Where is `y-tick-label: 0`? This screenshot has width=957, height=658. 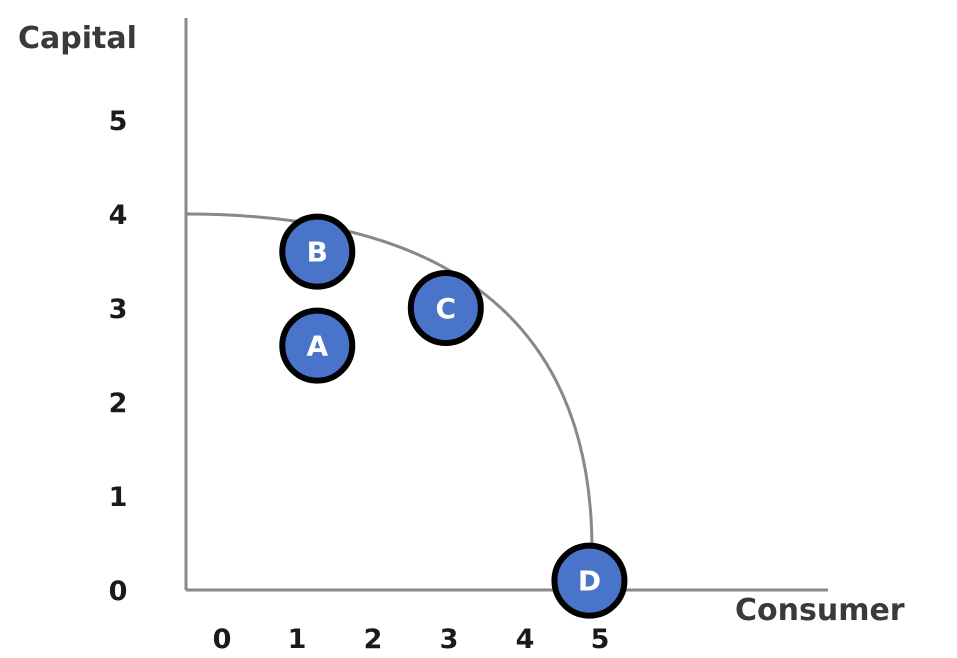
y-tick-label: 0 is located at coordinates (118, 591).